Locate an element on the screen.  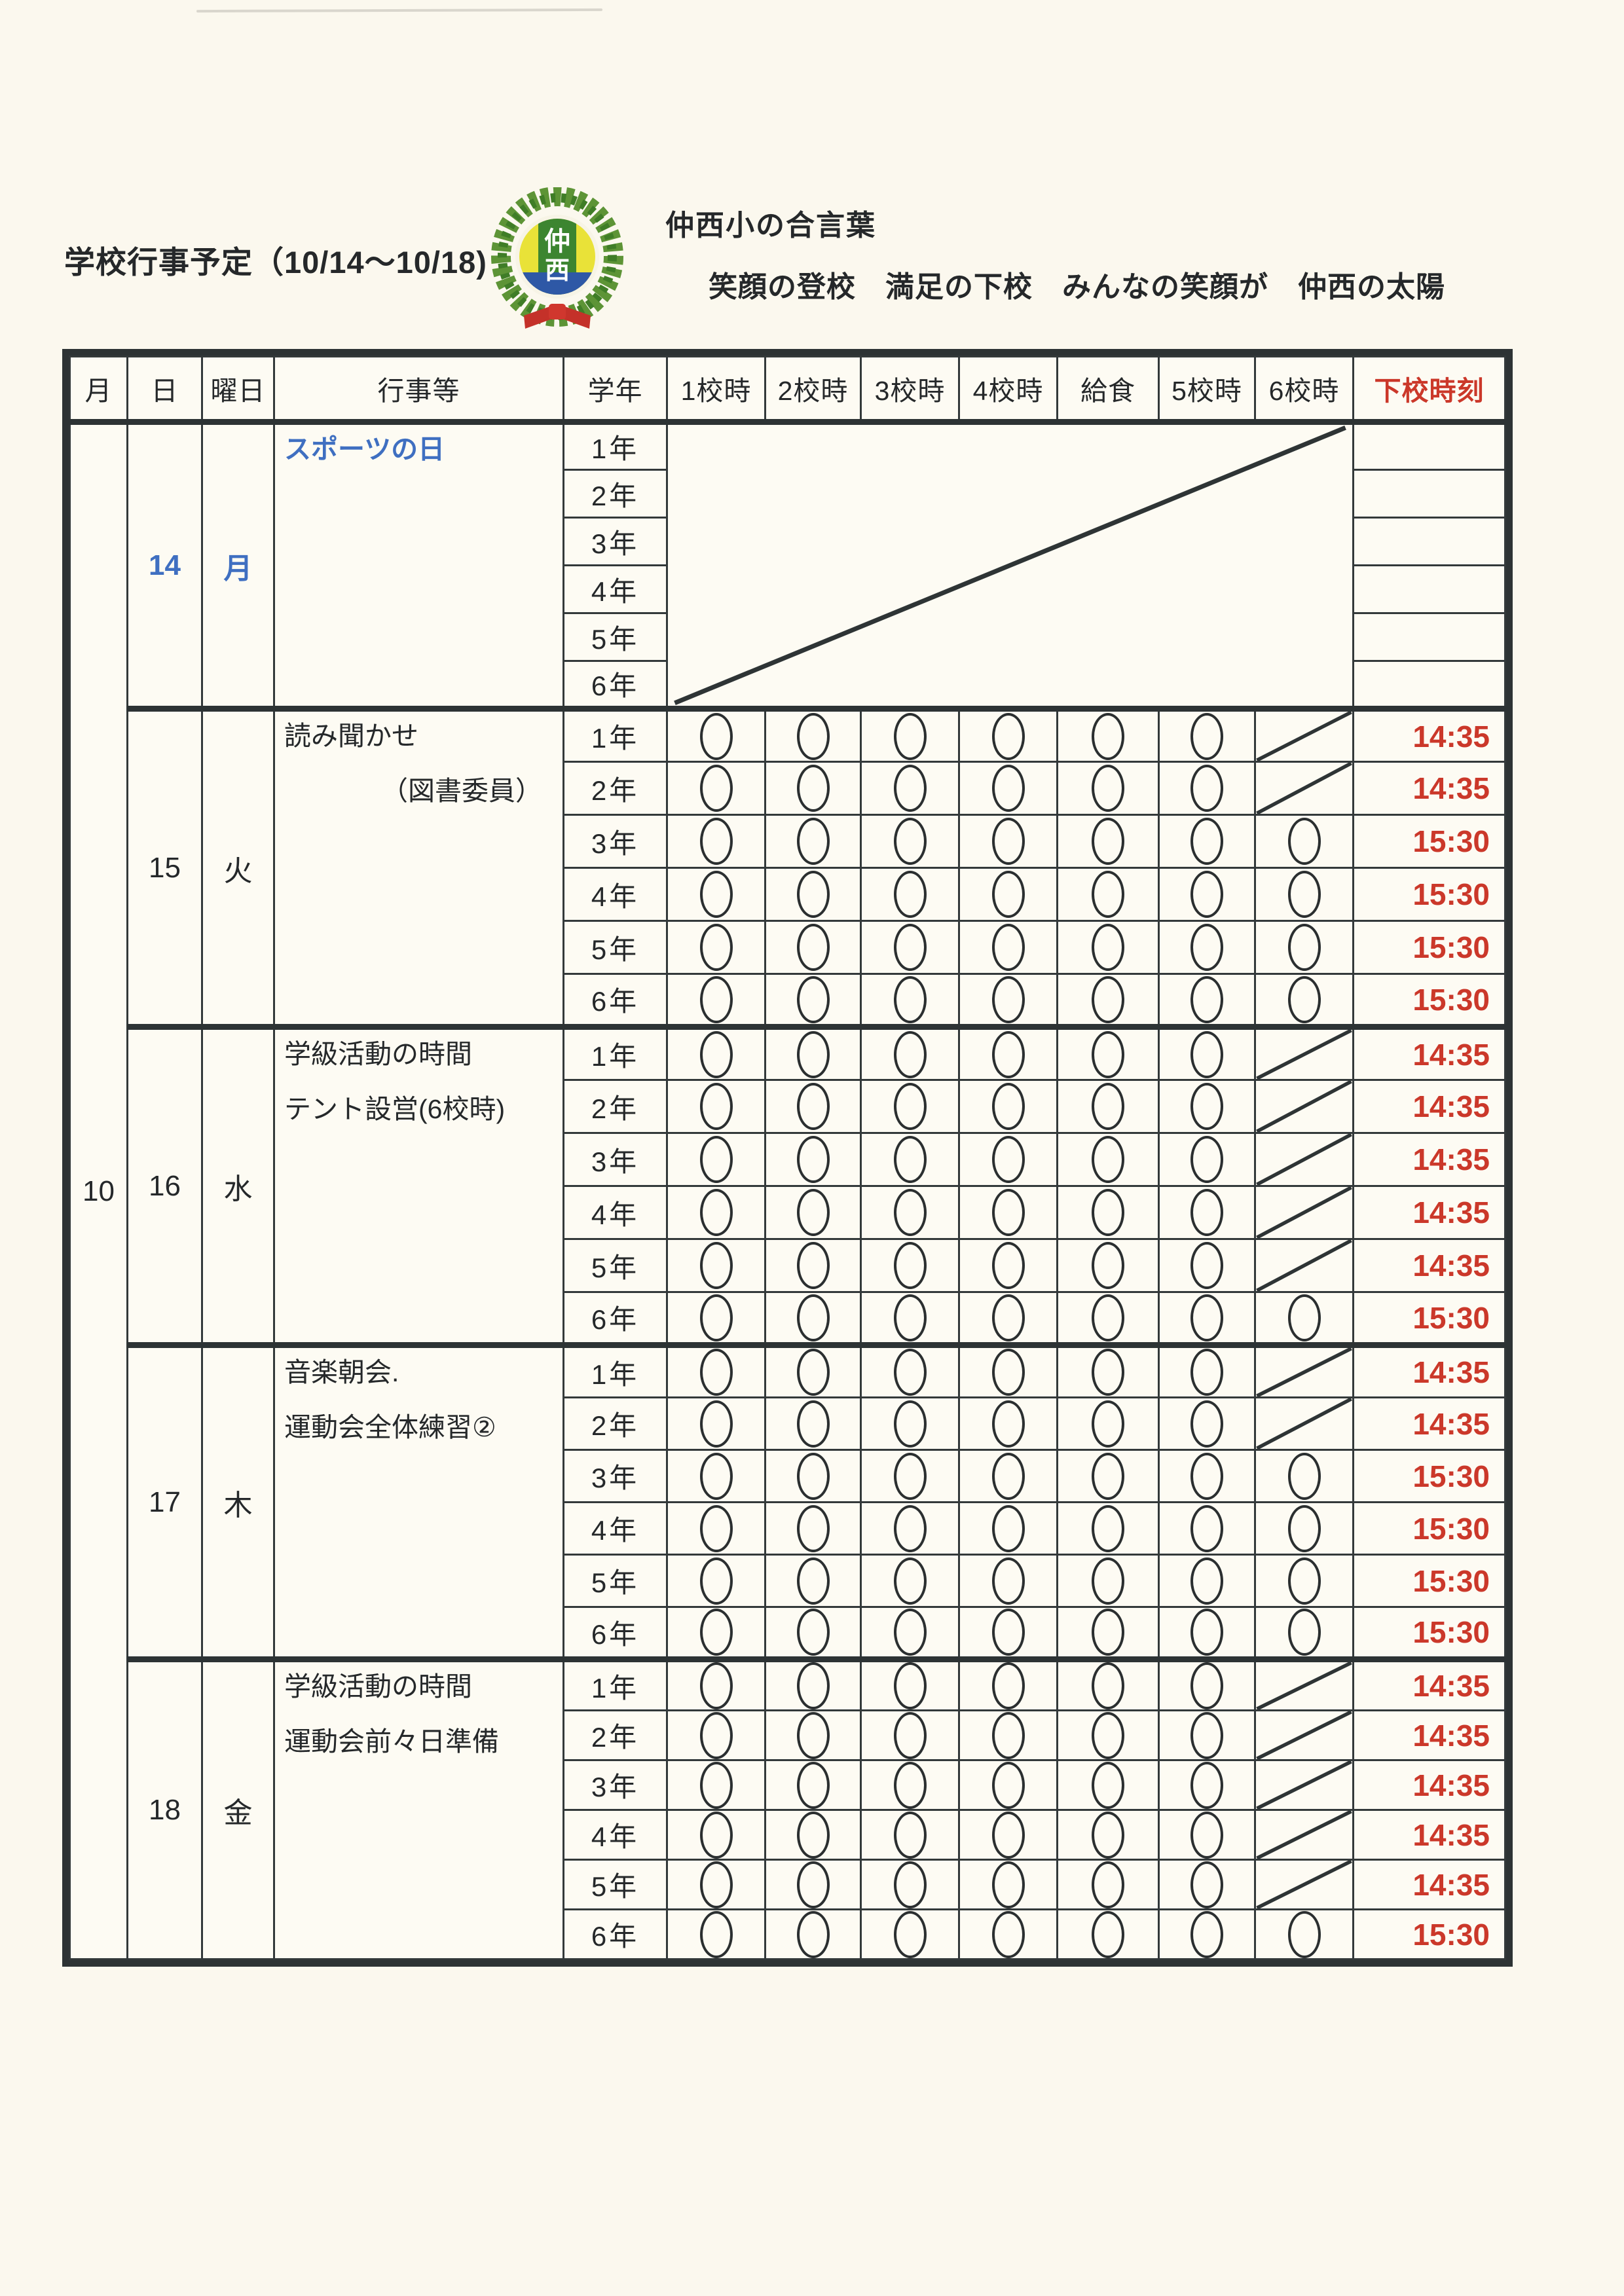
grade-cell: 1年 is located at coordinates (615, 1683).